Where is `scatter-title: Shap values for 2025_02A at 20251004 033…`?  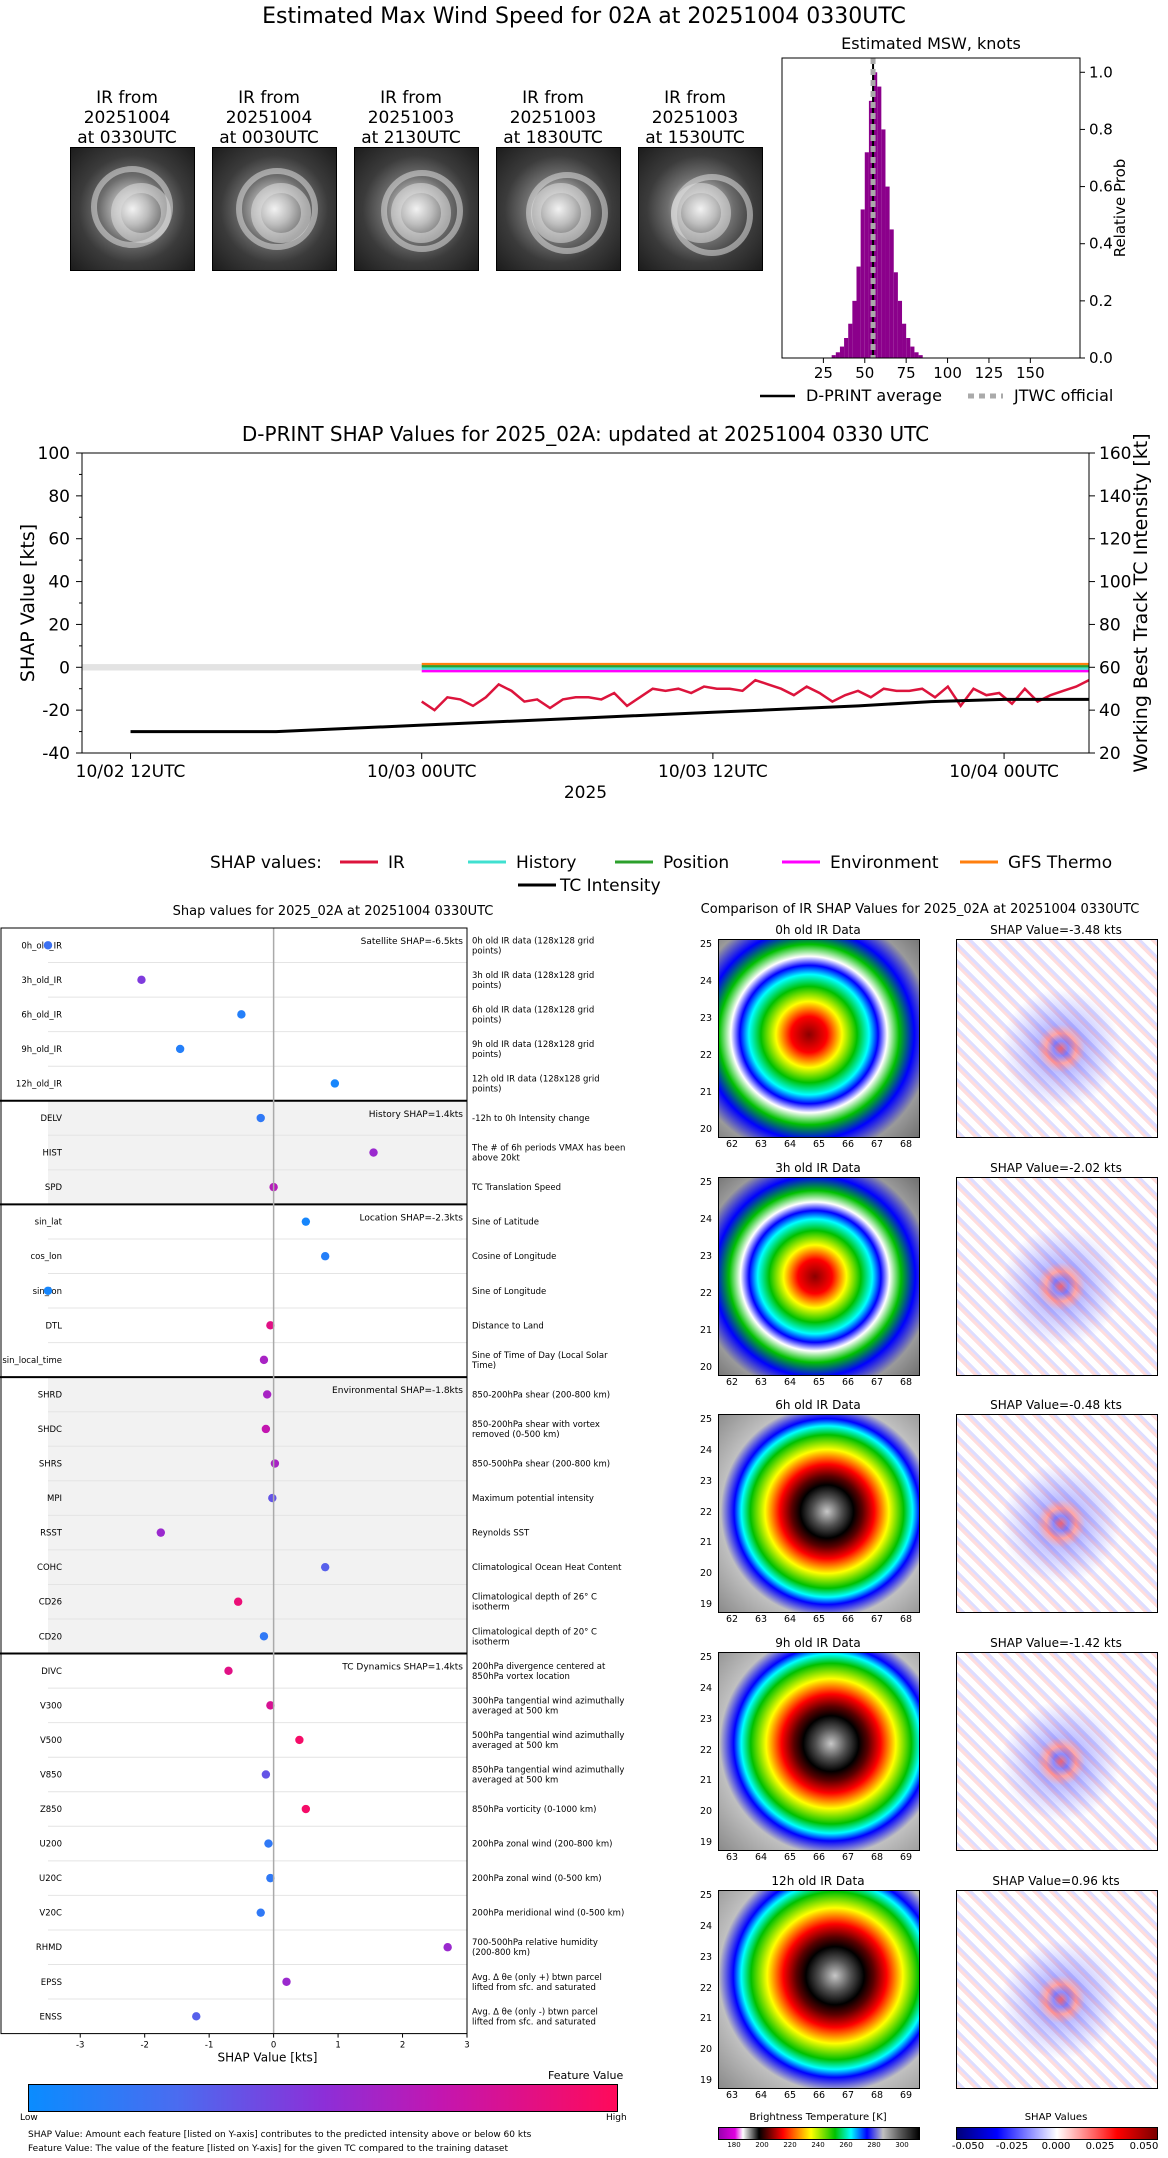 scatter-title: Shap values for 2025_02A at 20251004 033… is located at coordinates (333, 911).